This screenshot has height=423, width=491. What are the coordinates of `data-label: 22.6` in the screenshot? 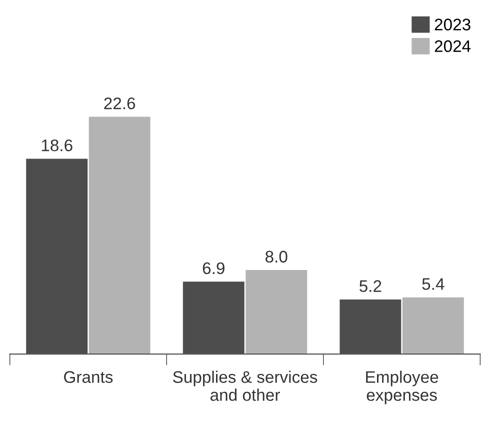 It's located at (120, 103).